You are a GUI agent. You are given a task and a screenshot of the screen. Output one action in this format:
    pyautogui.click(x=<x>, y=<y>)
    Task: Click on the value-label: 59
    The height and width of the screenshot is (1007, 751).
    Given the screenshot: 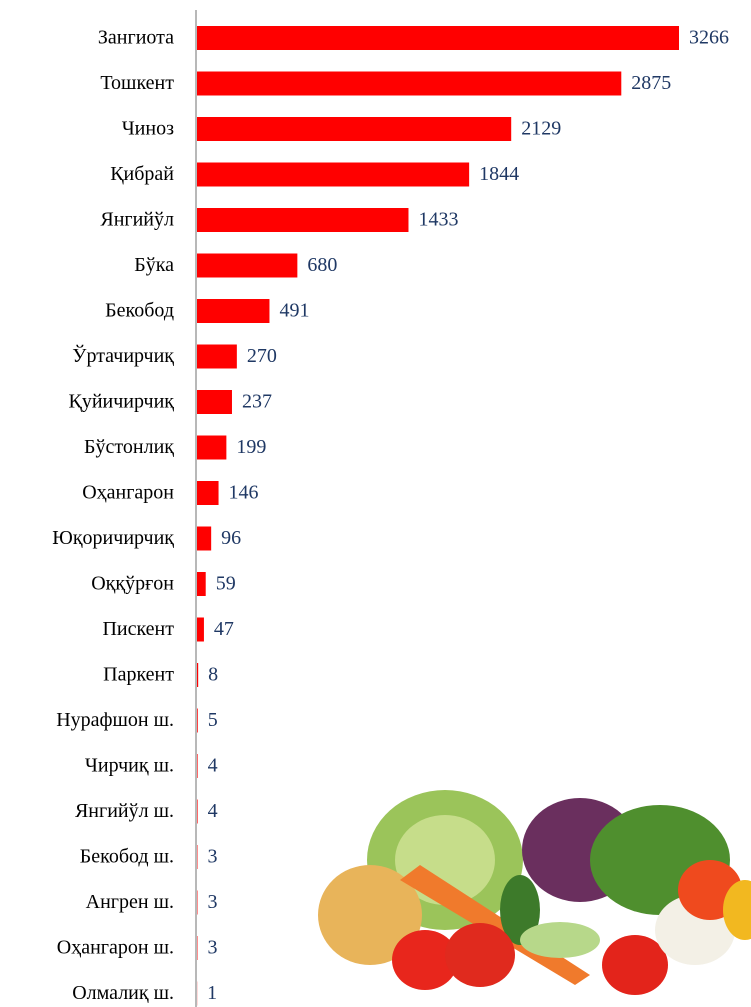 What is the action you would take?
    pyautogui.click(x=226, y=584)
    